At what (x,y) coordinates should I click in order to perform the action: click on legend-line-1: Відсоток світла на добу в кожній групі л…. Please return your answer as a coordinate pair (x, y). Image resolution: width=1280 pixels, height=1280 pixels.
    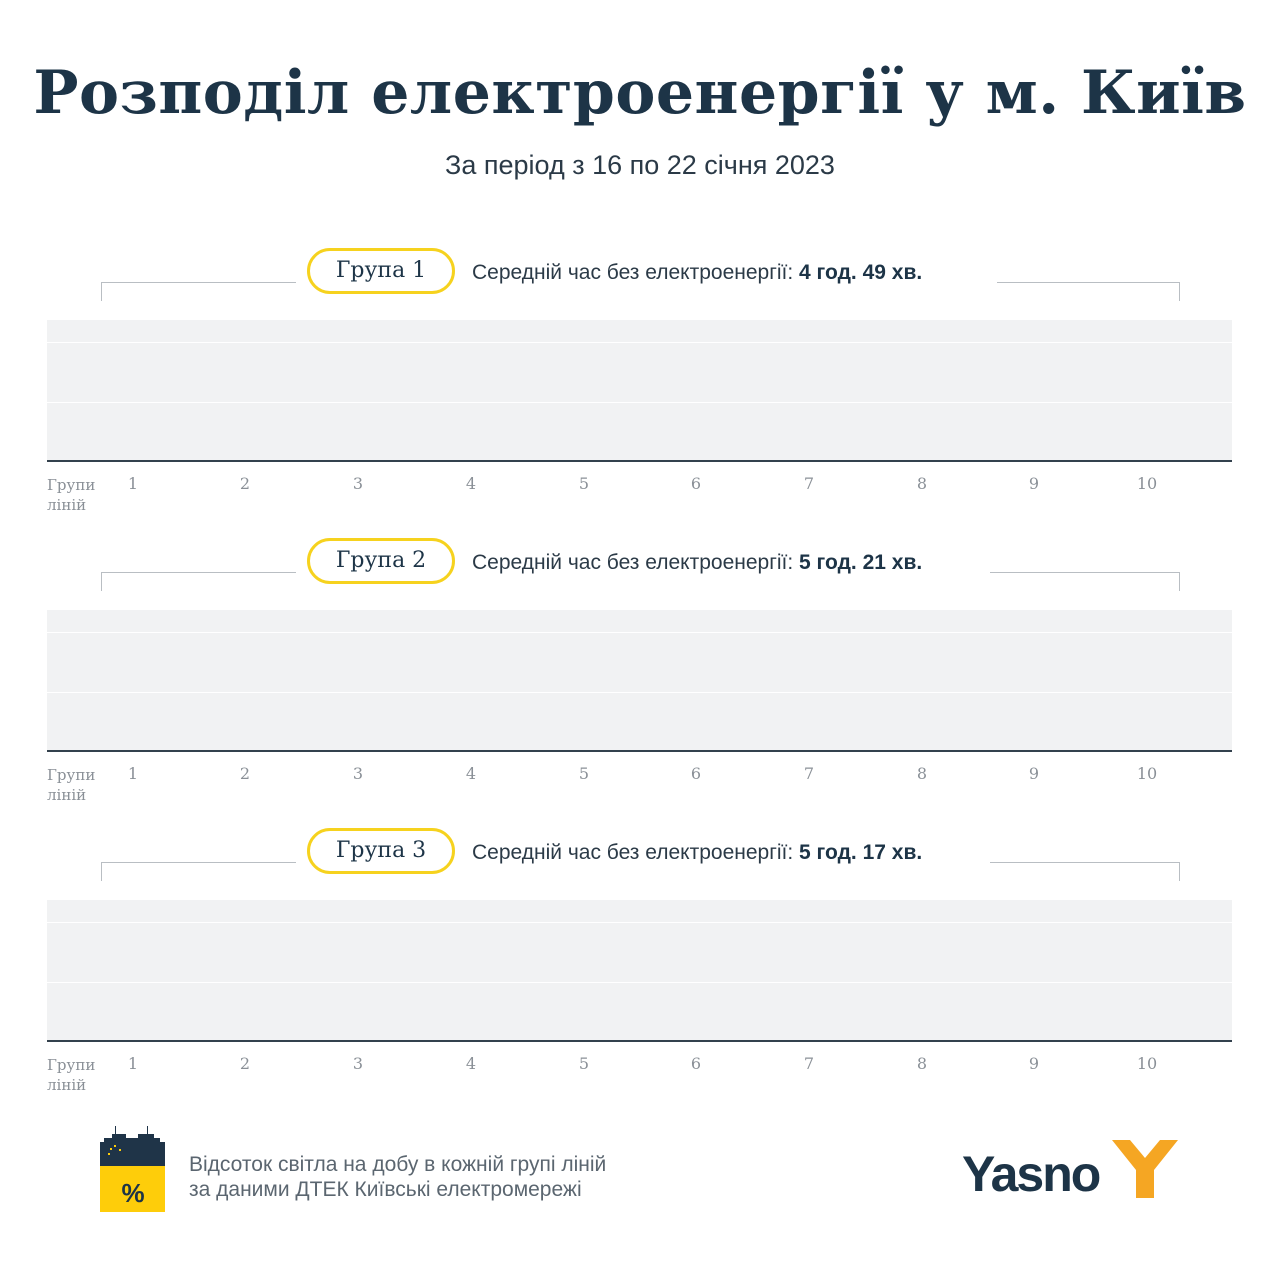
    Looking at the image, I should click on (398, 1164).